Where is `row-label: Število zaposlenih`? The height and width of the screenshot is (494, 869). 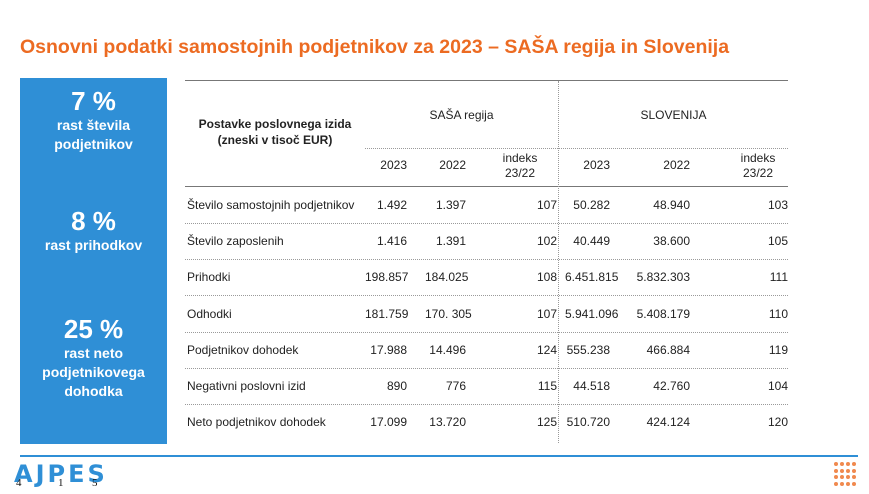
row-label: Število zaposlenih is located at coordinates (235, 241).